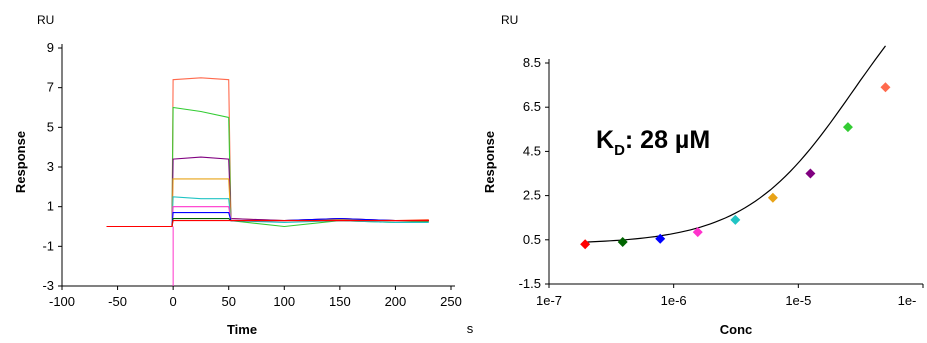  I want to click on left-x-tick-label: -50, so click(117, 301).